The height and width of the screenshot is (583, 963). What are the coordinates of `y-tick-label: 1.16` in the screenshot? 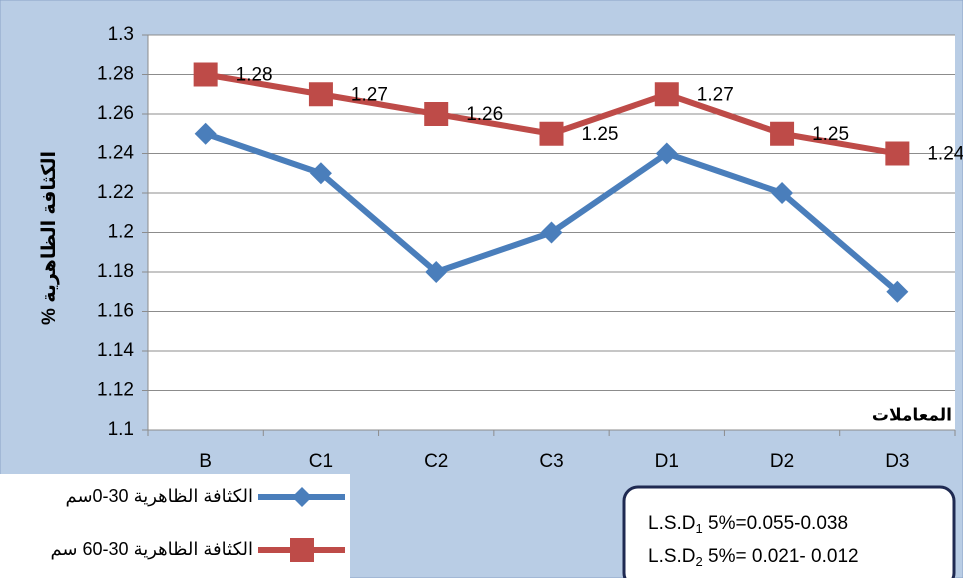 It's located at (115, 311).